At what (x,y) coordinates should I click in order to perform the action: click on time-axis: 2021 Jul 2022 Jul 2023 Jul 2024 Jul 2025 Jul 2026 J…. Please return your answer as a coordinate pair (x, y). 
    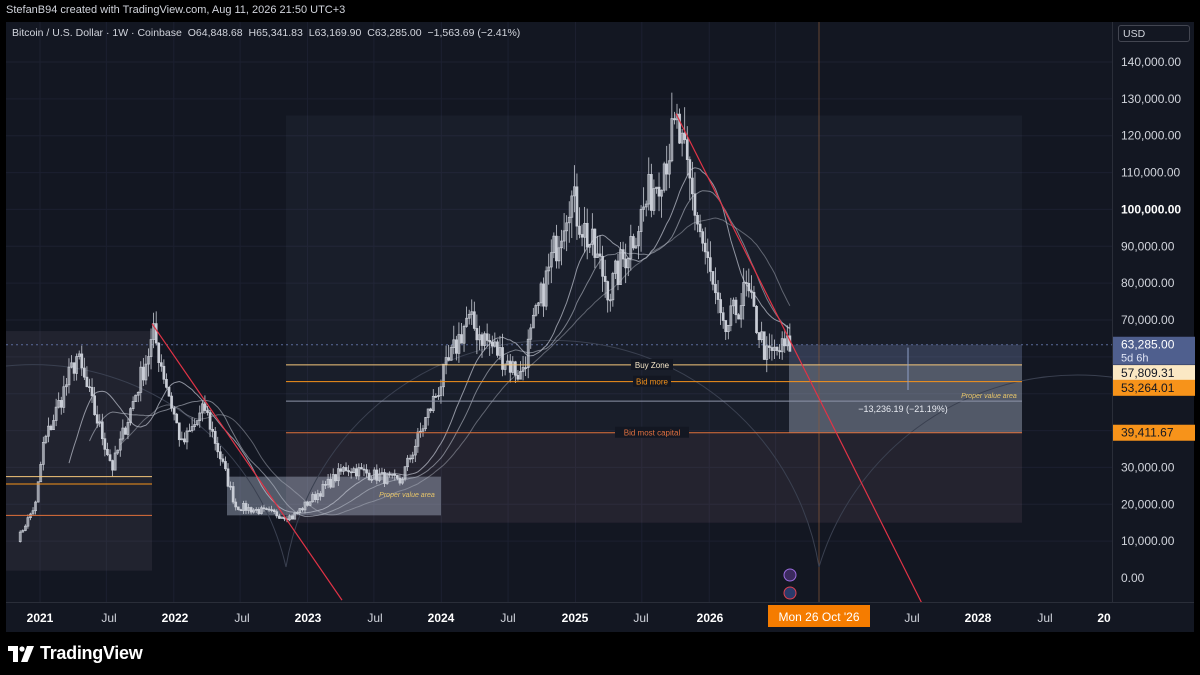
    Looking at the image, I should click on (600, 617).